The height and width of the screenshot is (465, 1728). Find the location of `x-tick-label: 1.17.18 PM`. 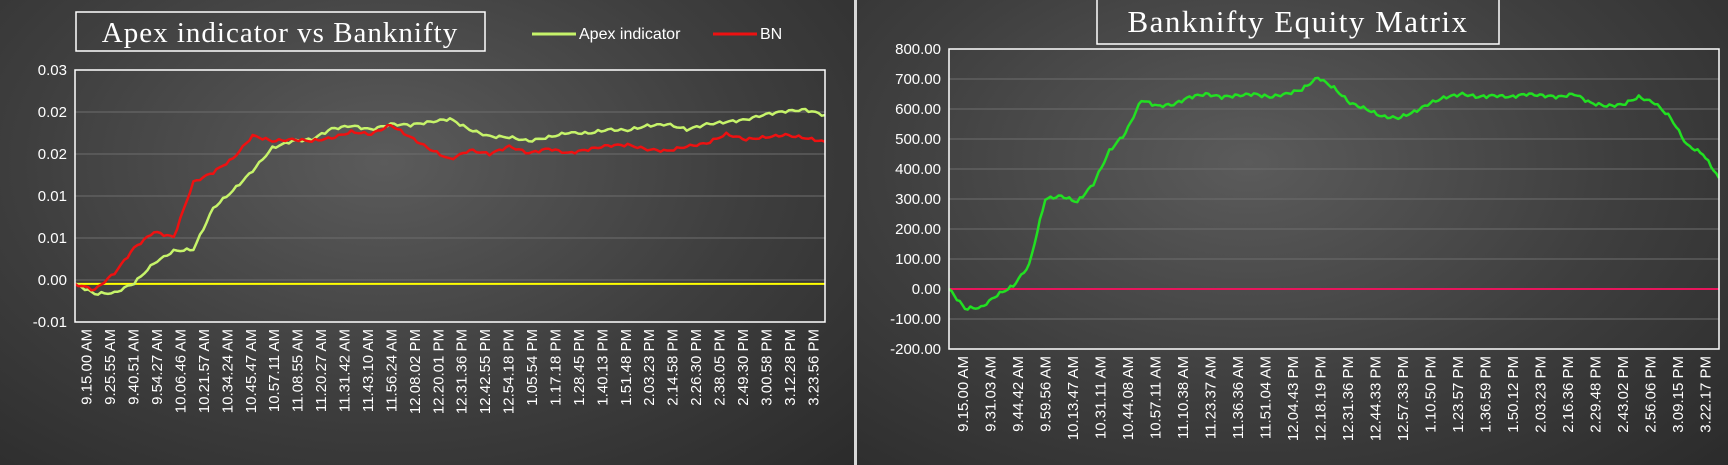

x-tick-label: 1.17.18 PM is located at coordinates (555, 367).